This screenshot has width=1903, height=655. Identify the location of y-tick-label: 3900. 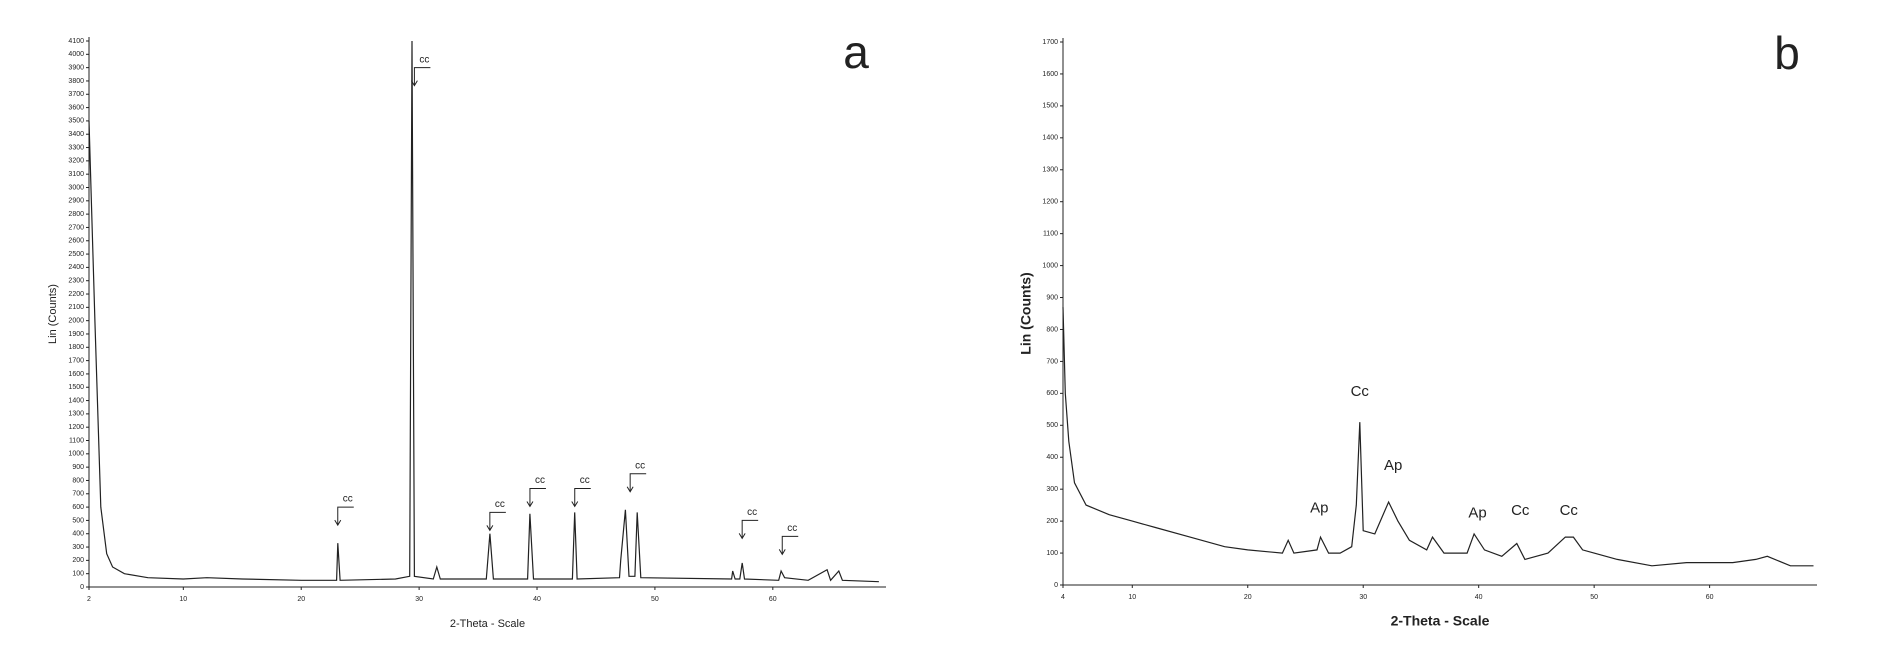
(76, 67).